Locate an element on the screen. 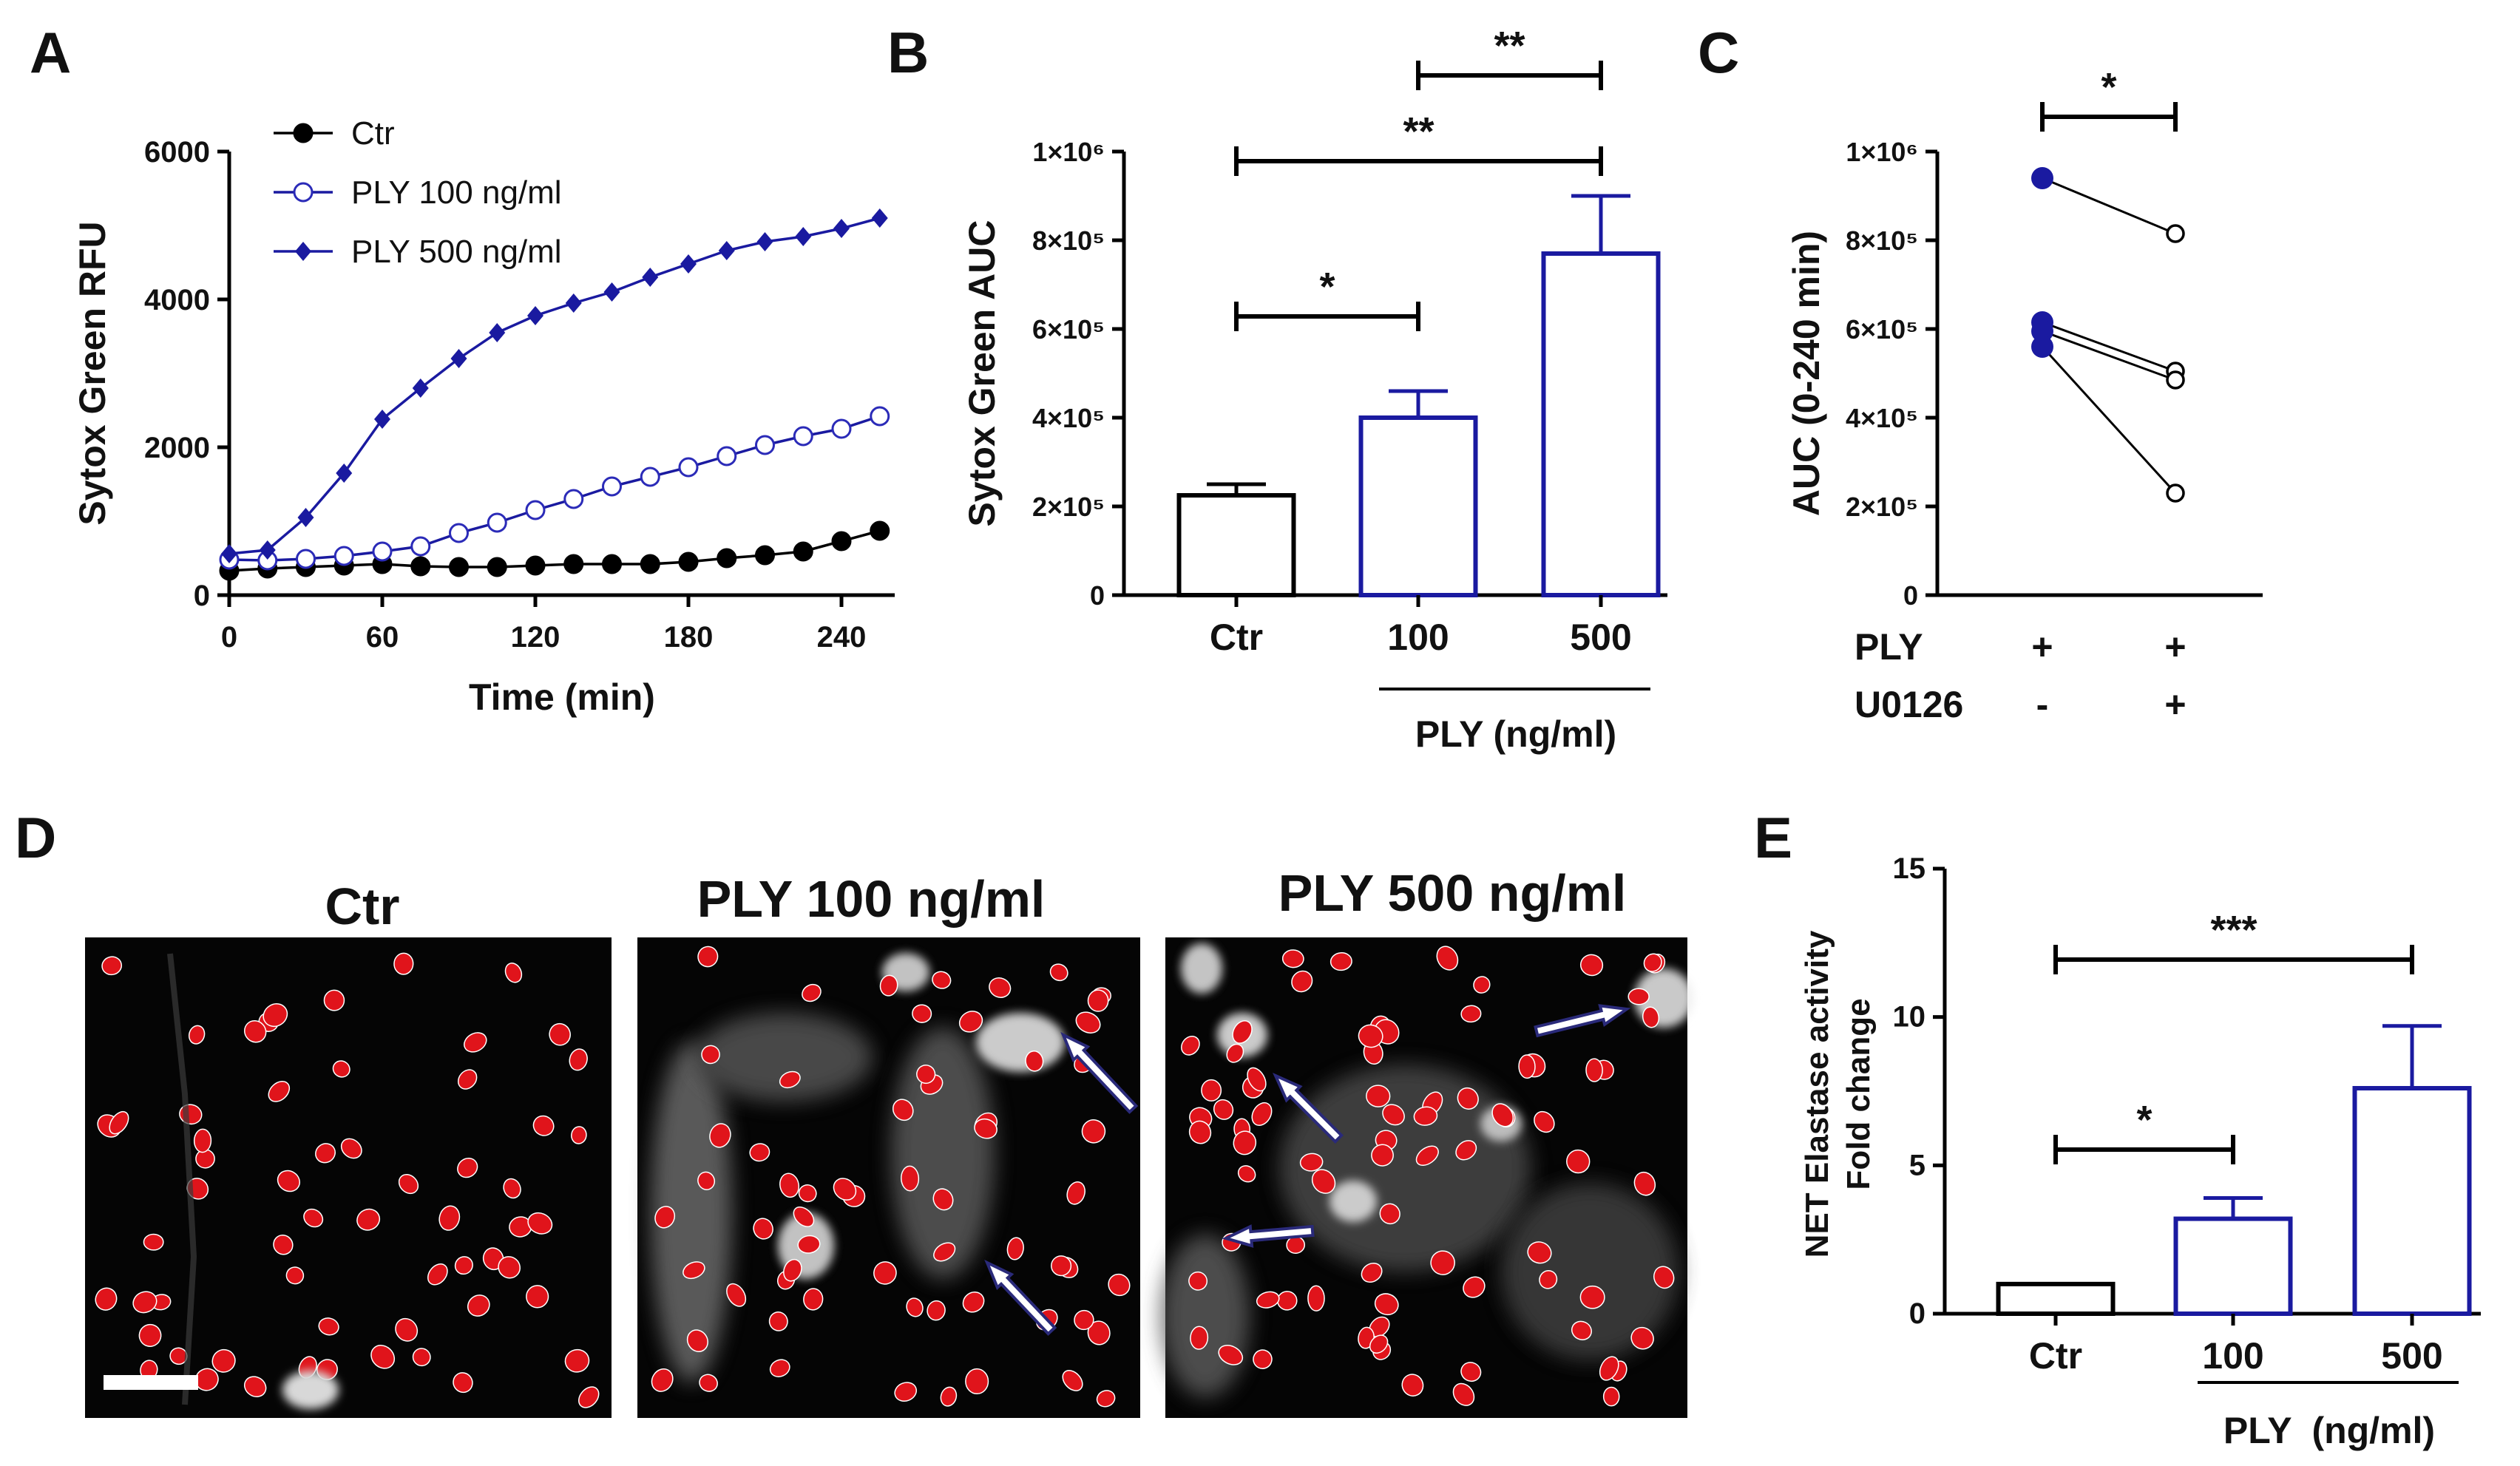 The height and width of the screenshot is (1466, 2520). x-tick-label-a: 60 is located at coordinates (383, 637).